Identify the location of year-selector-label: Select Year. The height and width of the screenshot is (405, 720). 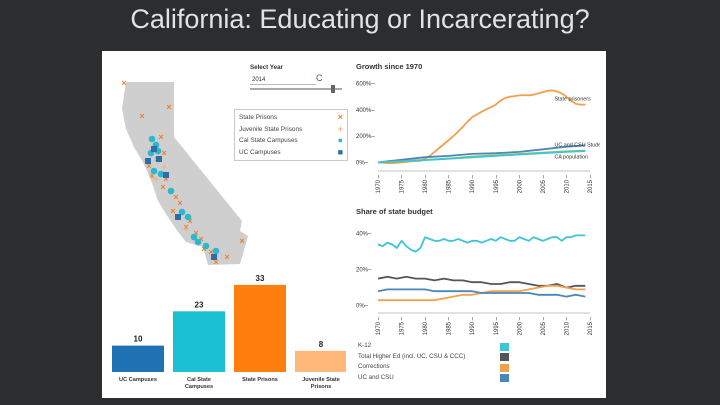
(266, 67).